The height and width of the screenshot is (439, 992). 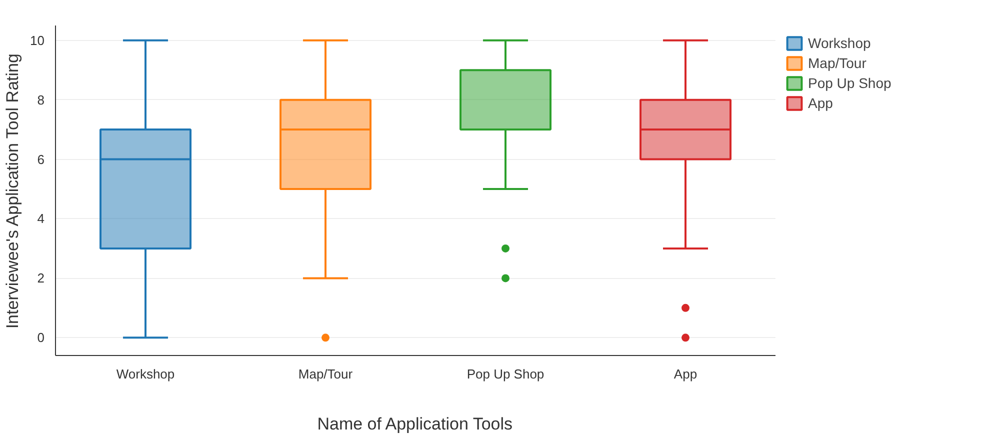 What do you see at coordinates (41, 159) in the screenshot?
I see `y-tick-label: 6` at bounding box center [41, 159].